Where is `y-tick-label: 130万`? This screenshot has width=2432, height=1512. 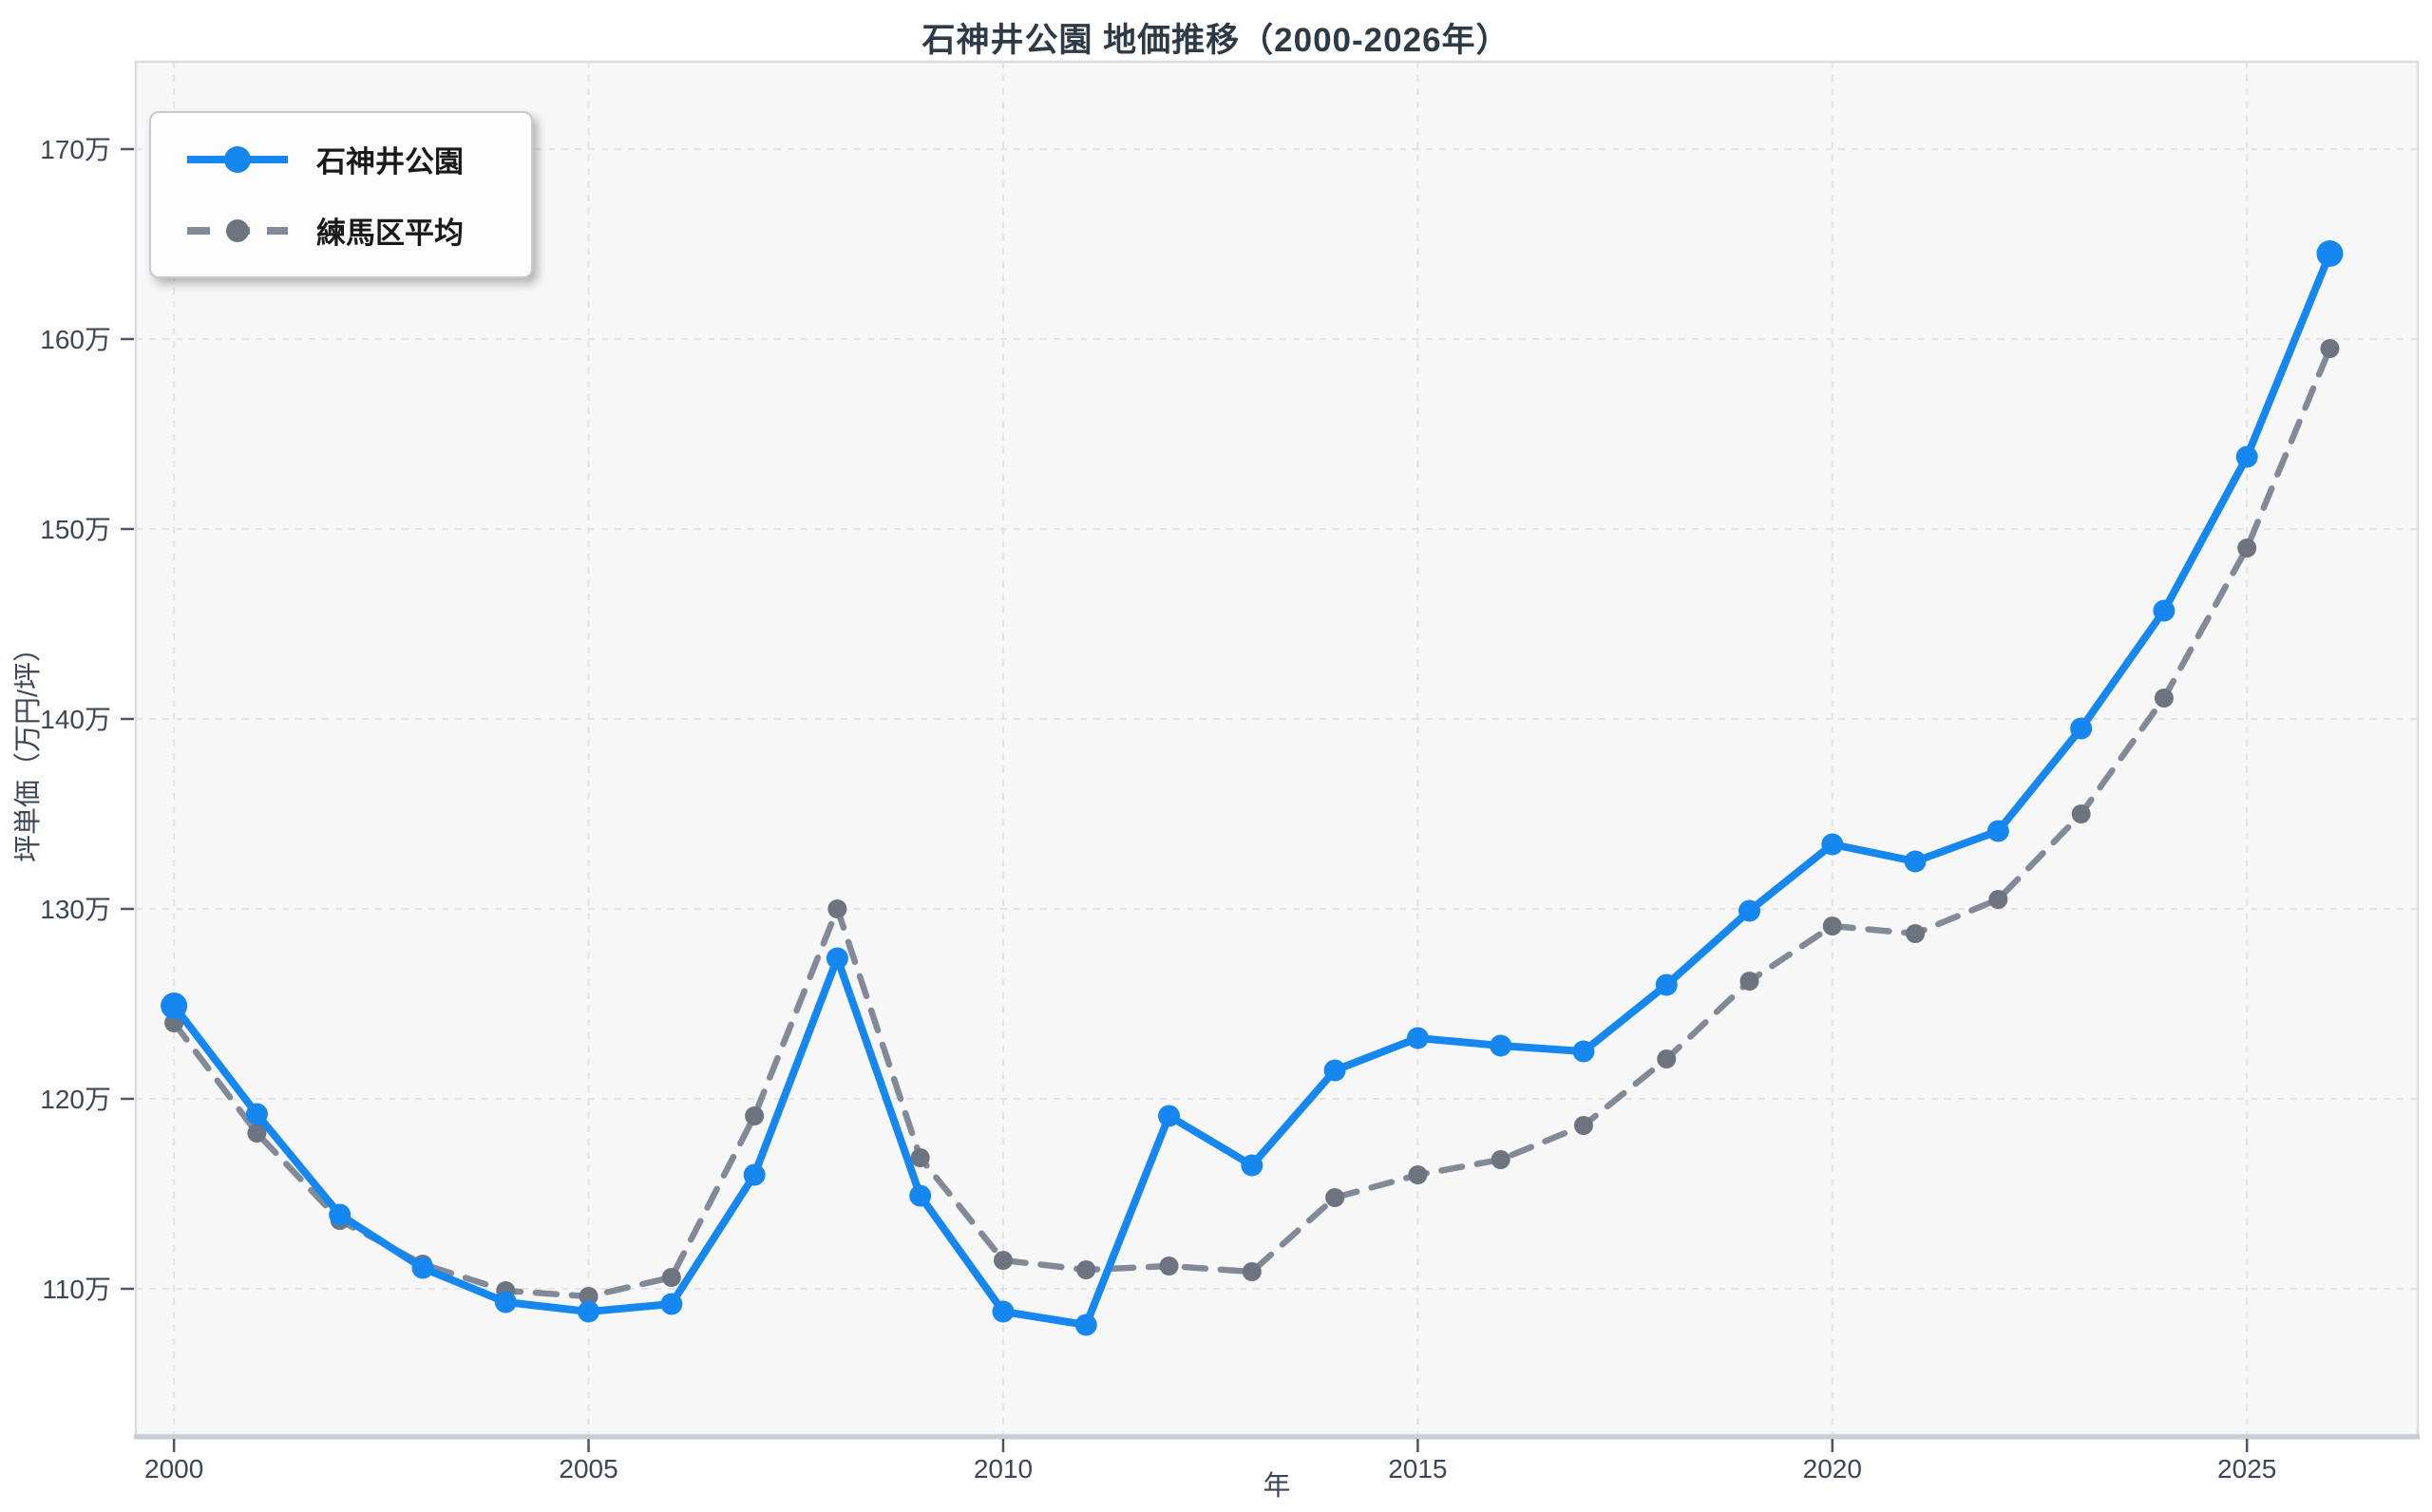 y-tick-label: 130万 is located at coordinates (75, 909).